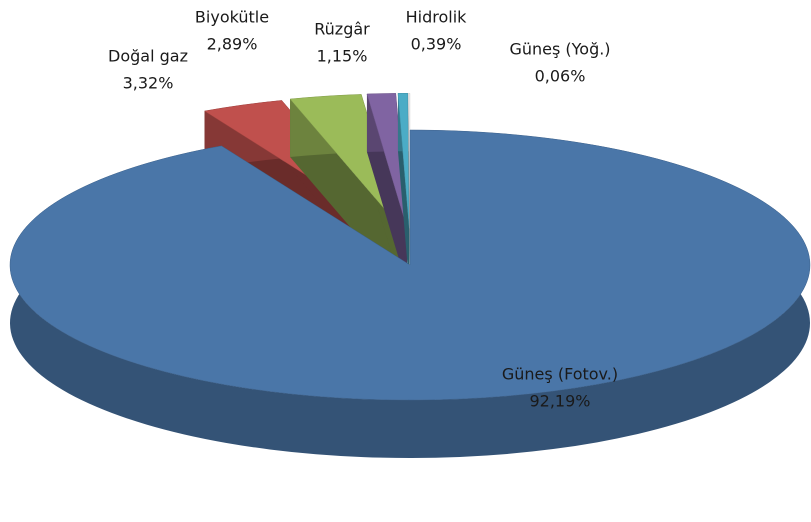  Describe the element at coordinates (342, 29) in the screenshot. I see `slice-label: Rüzgâr` at that location.